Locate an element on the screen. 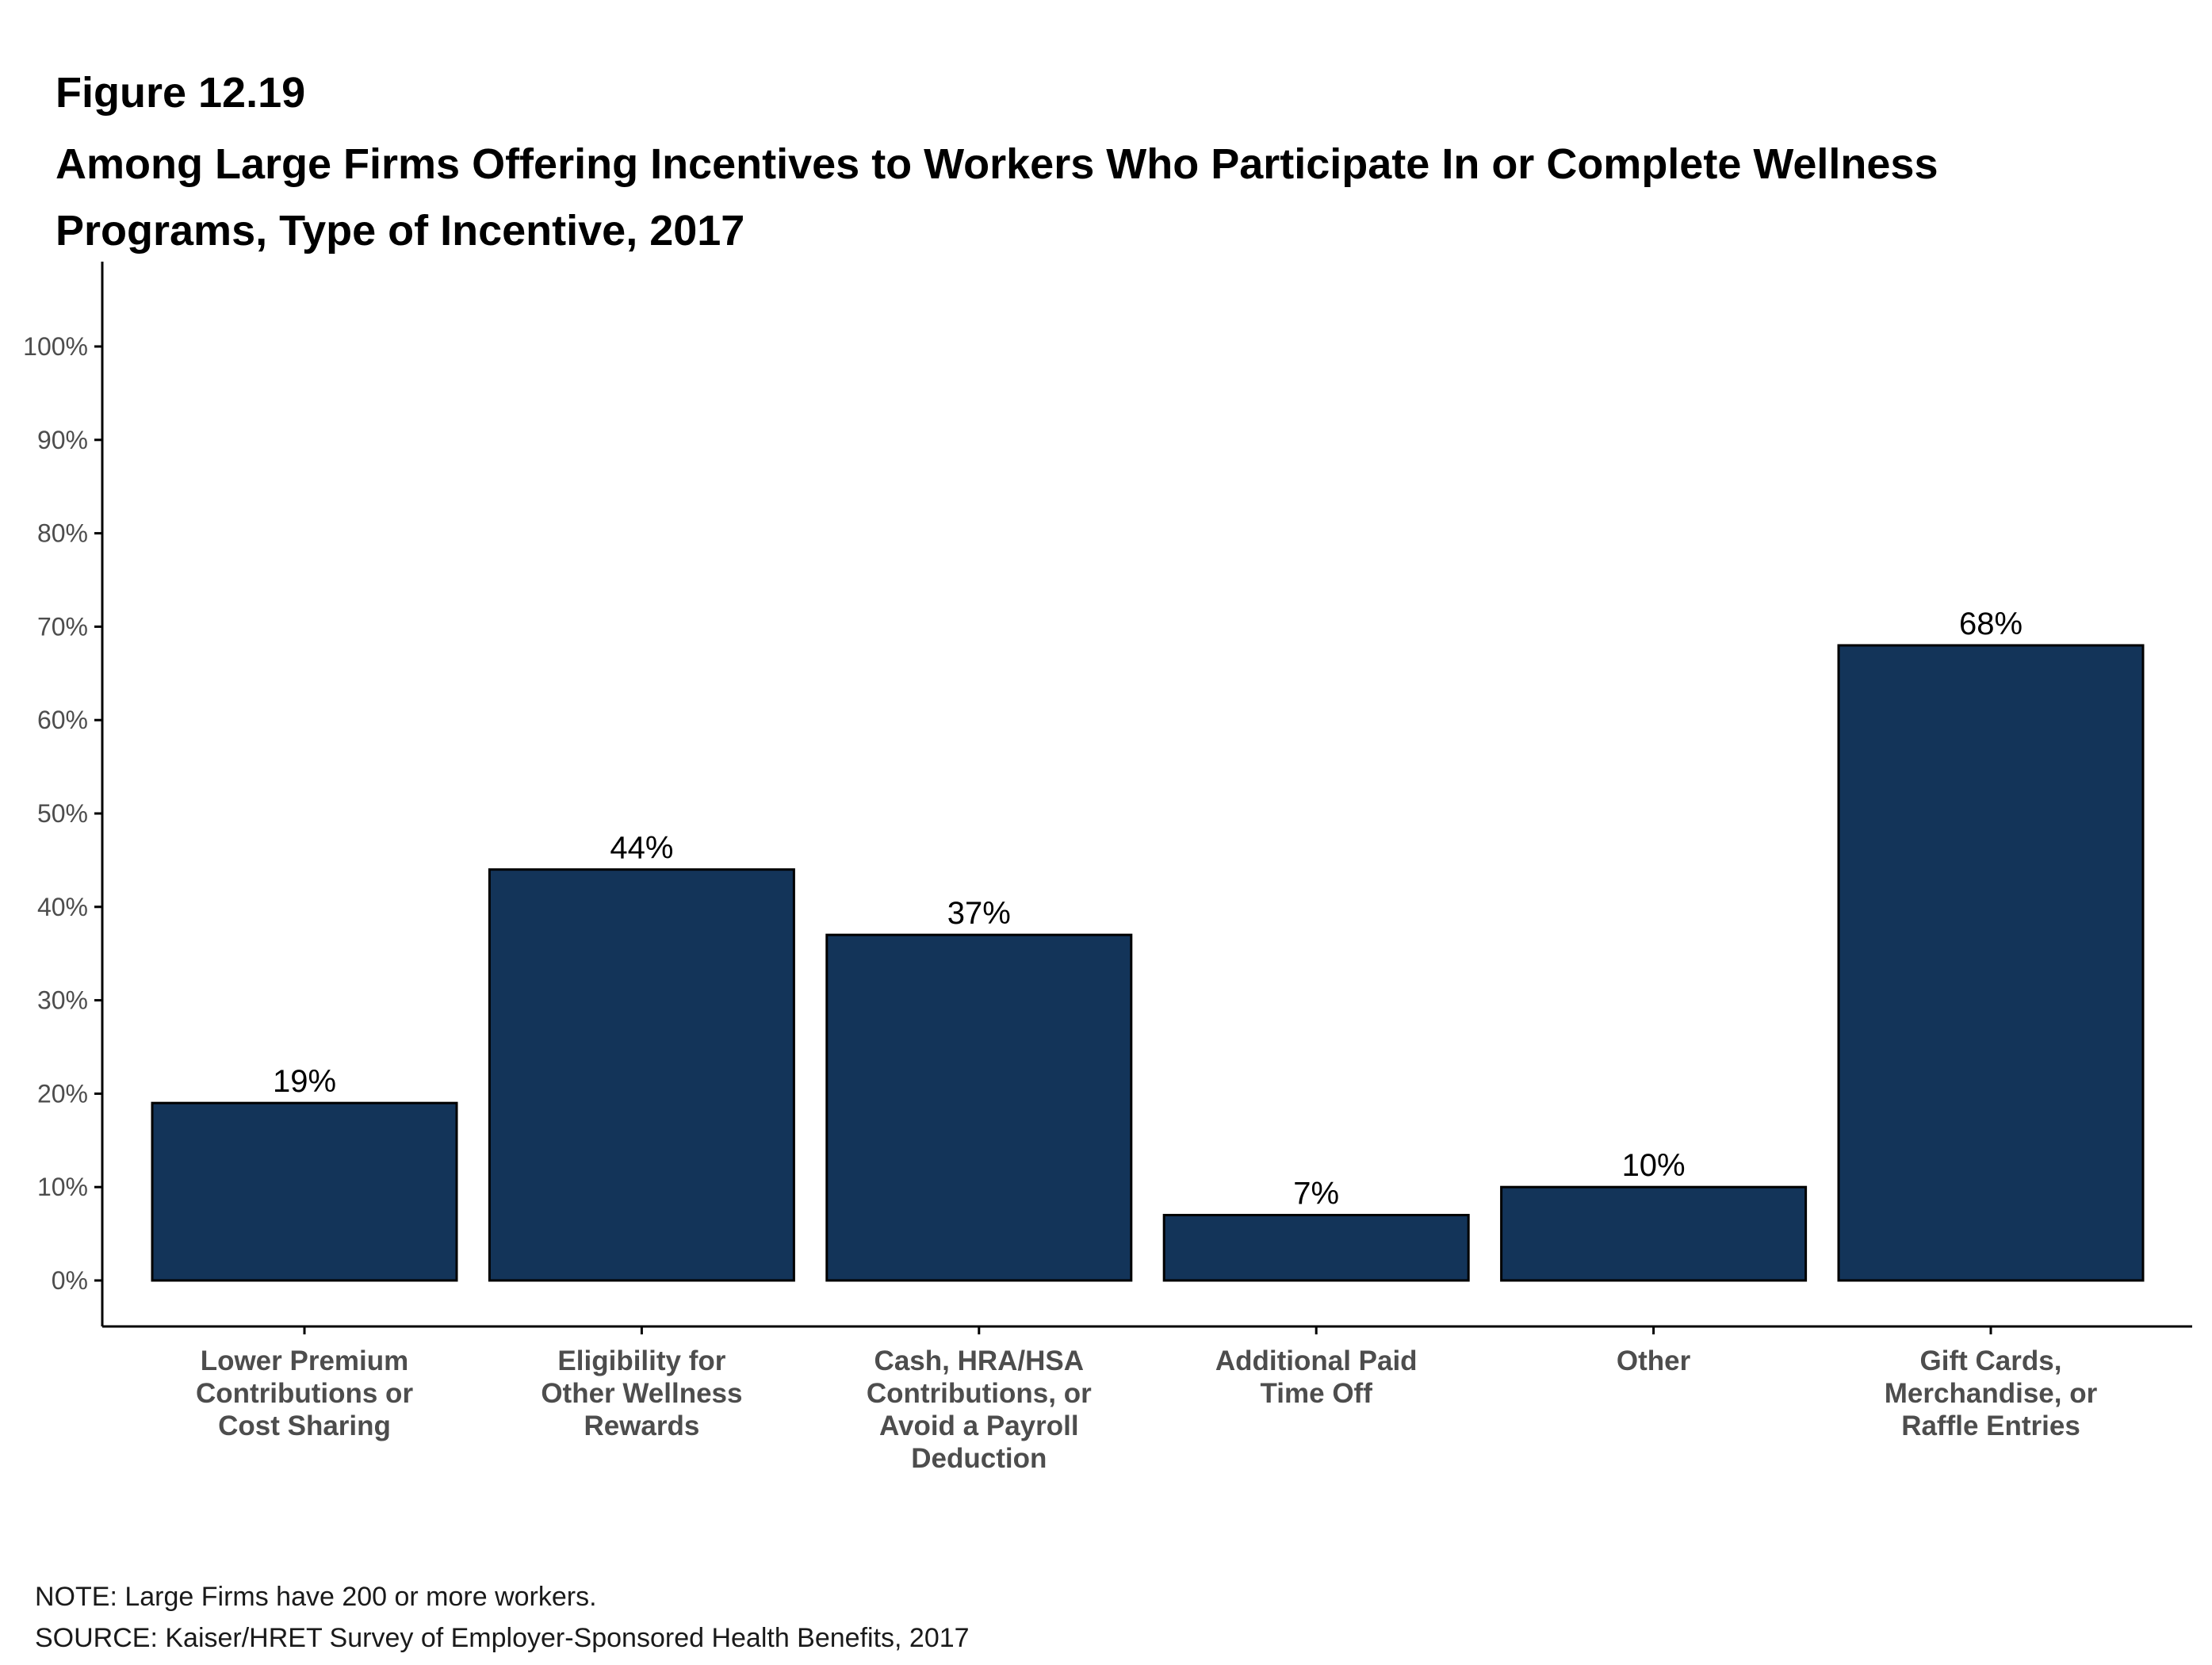  y-tick-label: 70% is located at coordinates (63, 626).